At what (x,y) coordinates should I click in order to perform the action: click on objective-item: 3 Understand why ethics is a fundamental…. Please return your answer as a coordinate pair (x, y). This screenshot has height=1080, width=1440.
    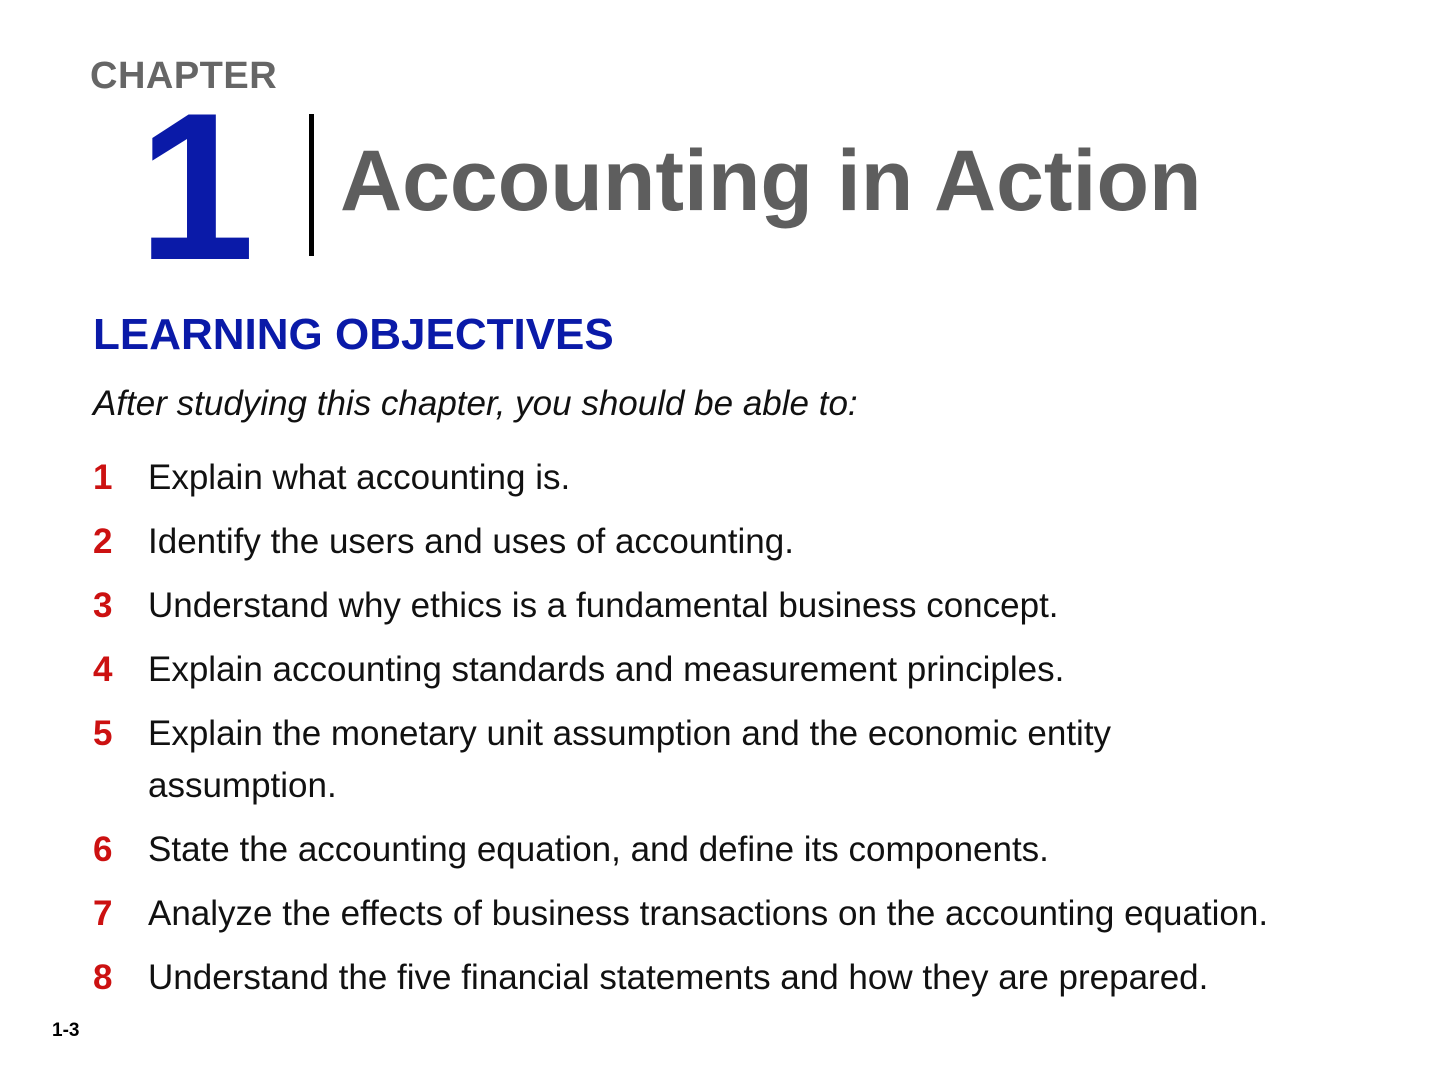
    Looking at the image, I should click on (743, 606).